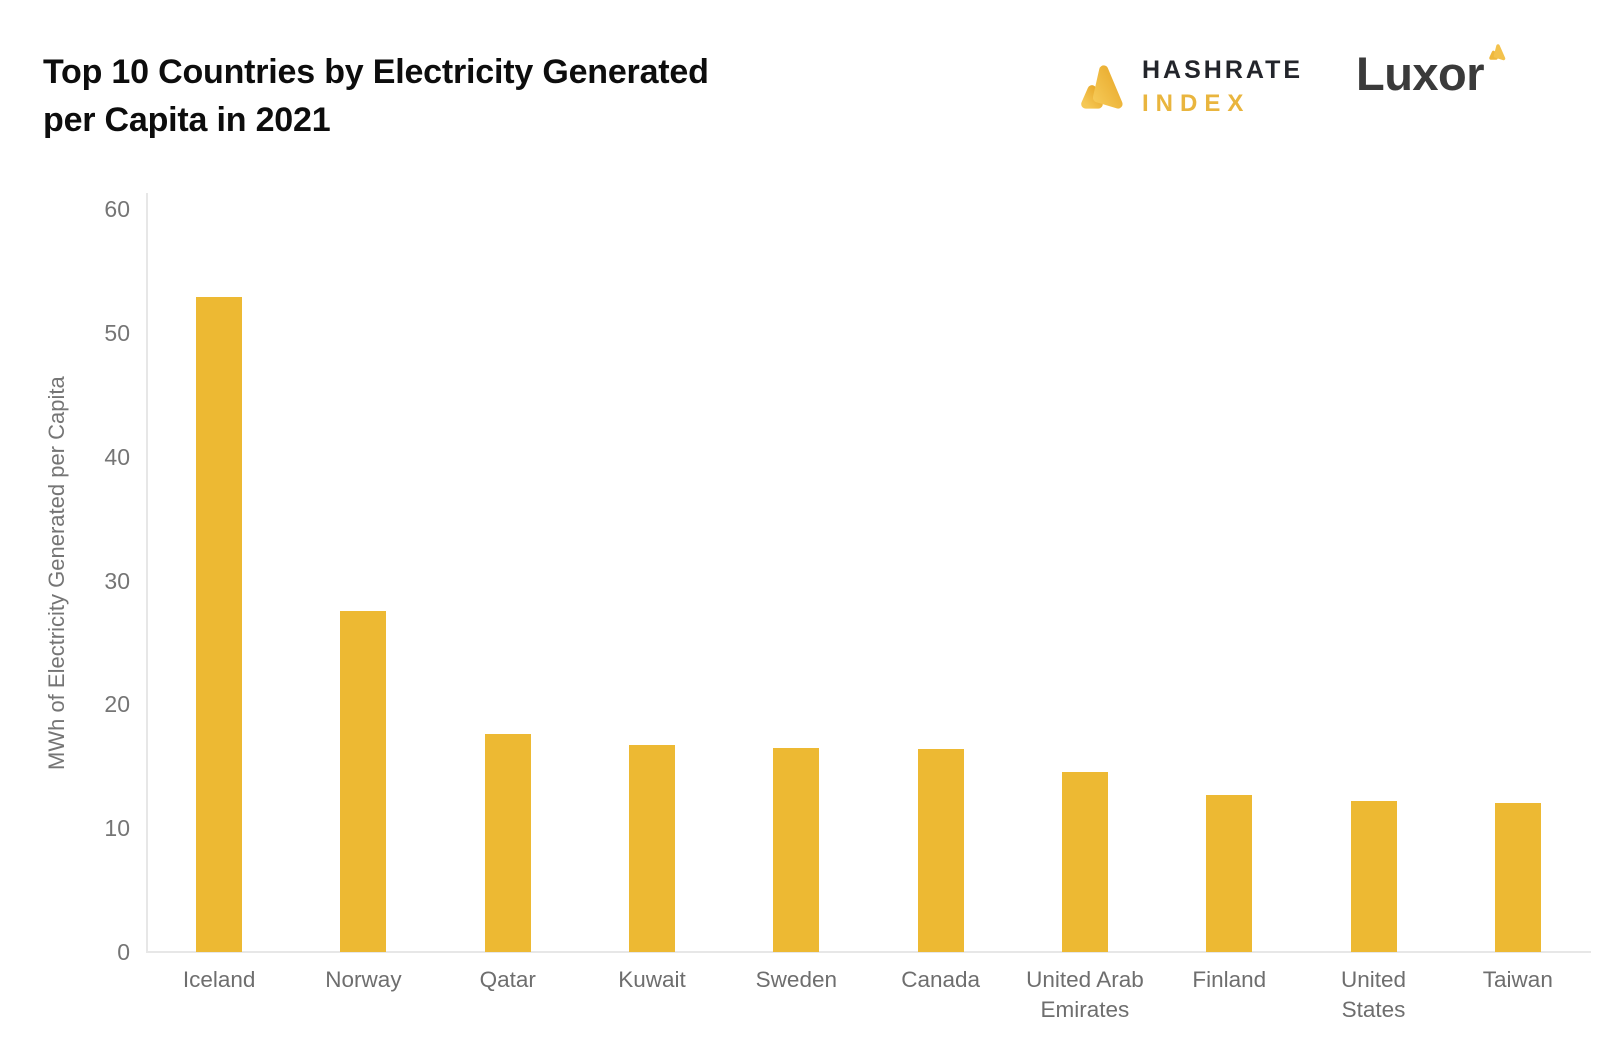 The image size is (1624, 1042). I want to click on luxor-logo-icon, so click(1498, 55).